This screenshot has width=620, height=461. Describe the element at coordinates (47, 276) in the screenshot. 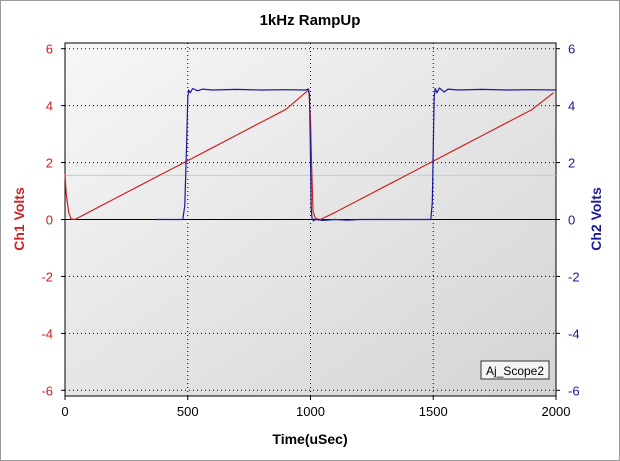

I see `y-tick-label-left: -2` at that location.